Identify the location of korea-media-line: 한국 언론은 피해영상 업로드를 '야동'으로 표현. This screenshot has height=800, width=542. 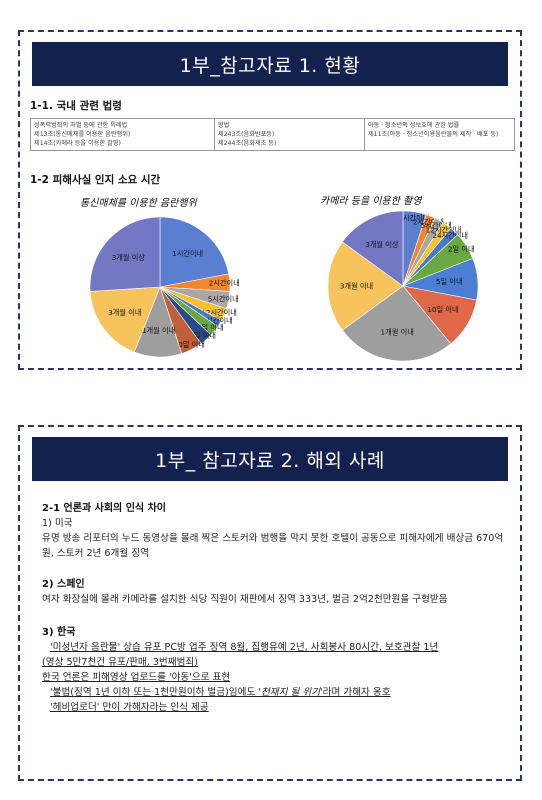
(136, 677).